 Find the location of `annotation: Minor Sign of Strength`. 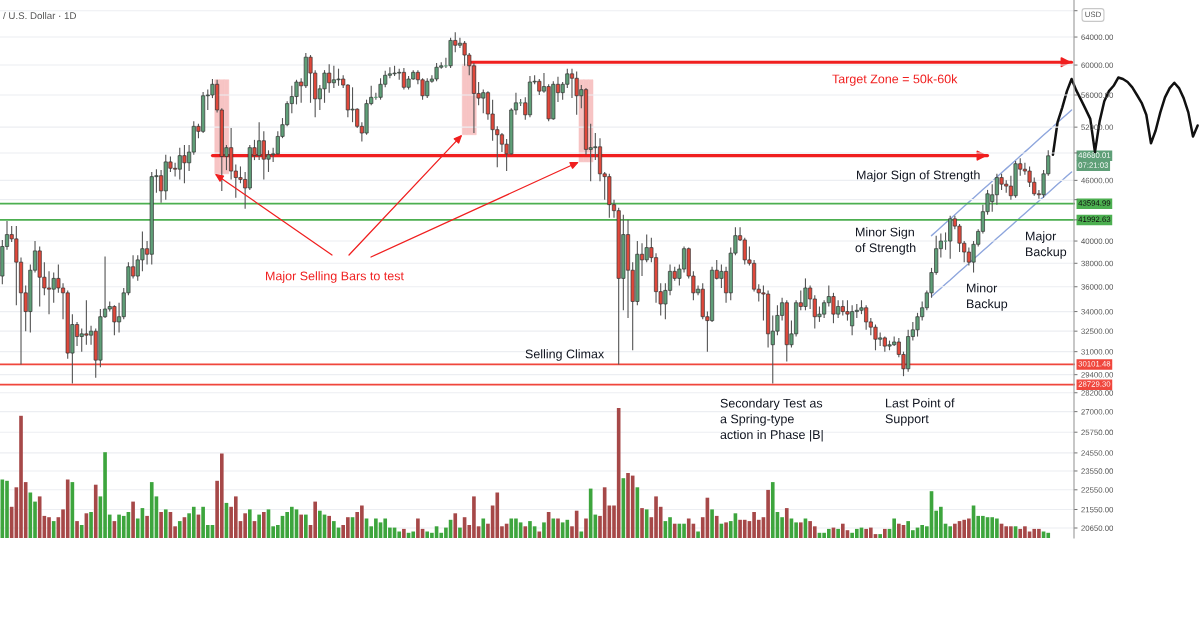

annotation: Minor Sign of Strength is located at coordinates (885, 241).